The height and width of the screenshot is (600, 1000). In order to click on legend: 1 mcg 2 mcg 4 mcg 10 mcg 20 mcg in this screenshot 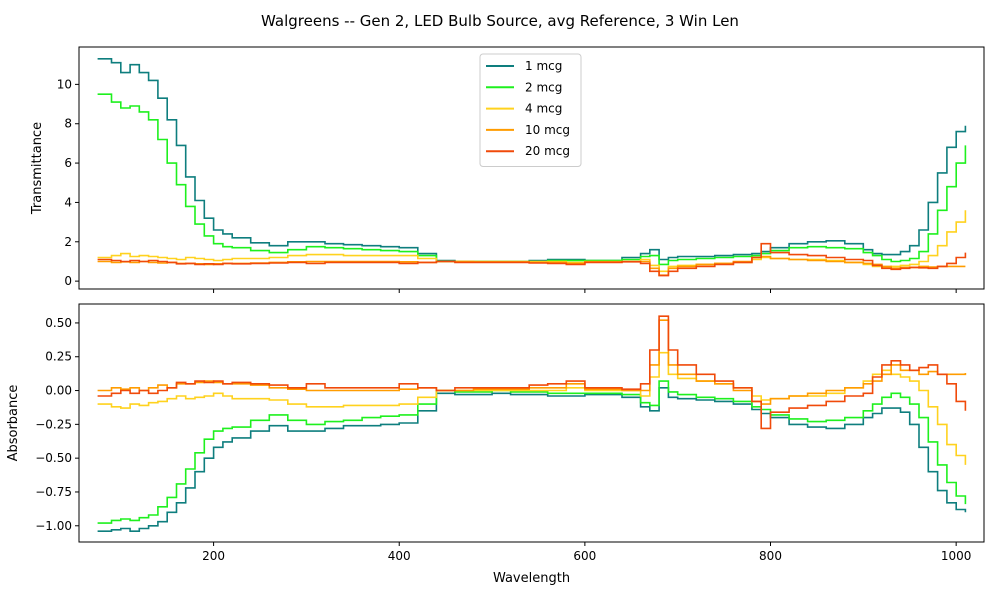, I will do `click(530, 110)`.